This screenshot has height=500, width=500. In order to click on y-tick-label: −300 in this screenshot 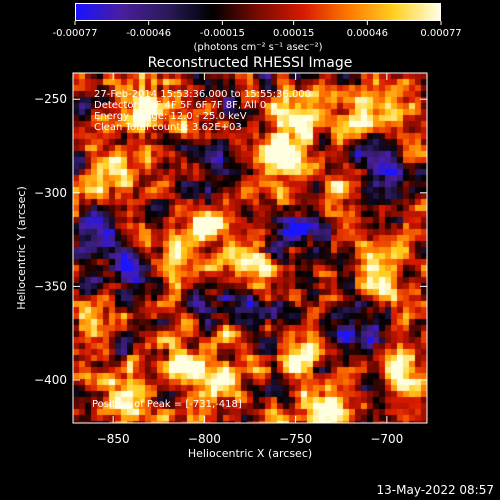, I will do `click(50, 193)`.